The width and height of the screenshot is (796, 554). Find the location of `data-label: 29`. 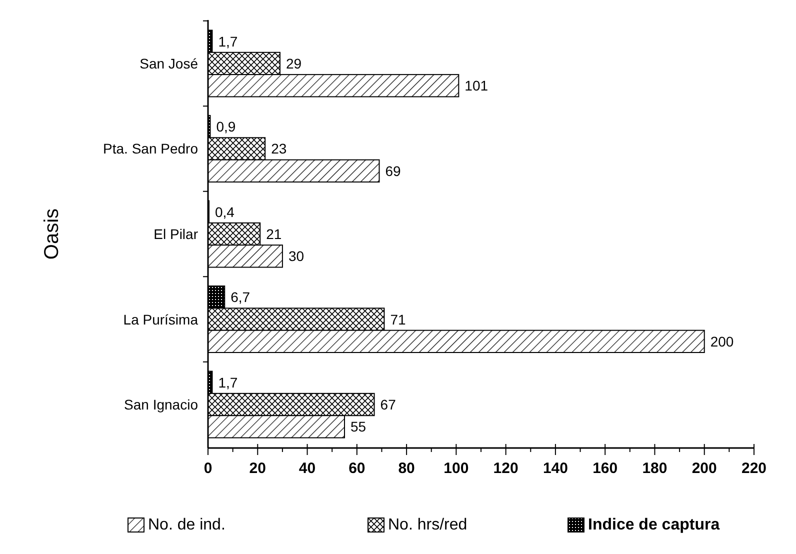

data-label: 29 is located at coordinates (294, 63).